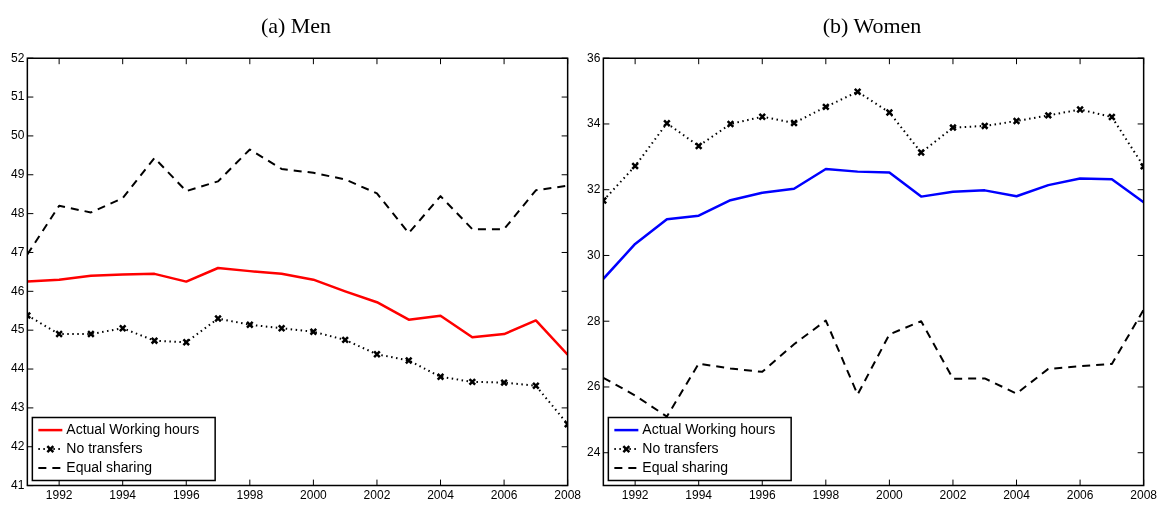  Describe the element at coordinates (17, 135) in the screenshot. I see `y-tick-label: 50` at that location.